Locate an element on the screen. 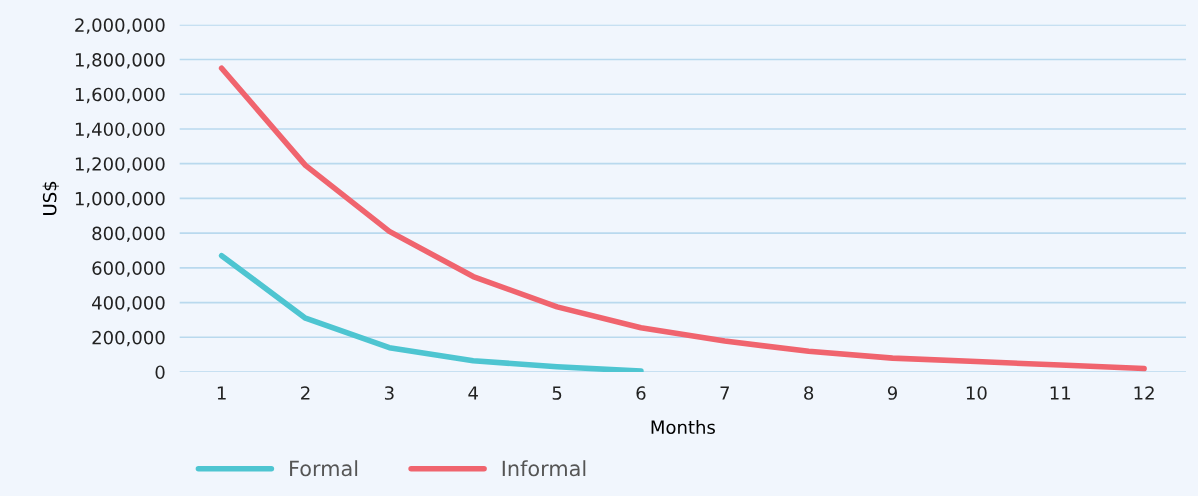 The height and width of the screenshot is (496, 1198). x-tick-label: 9 is located at coordinates (892, 393).